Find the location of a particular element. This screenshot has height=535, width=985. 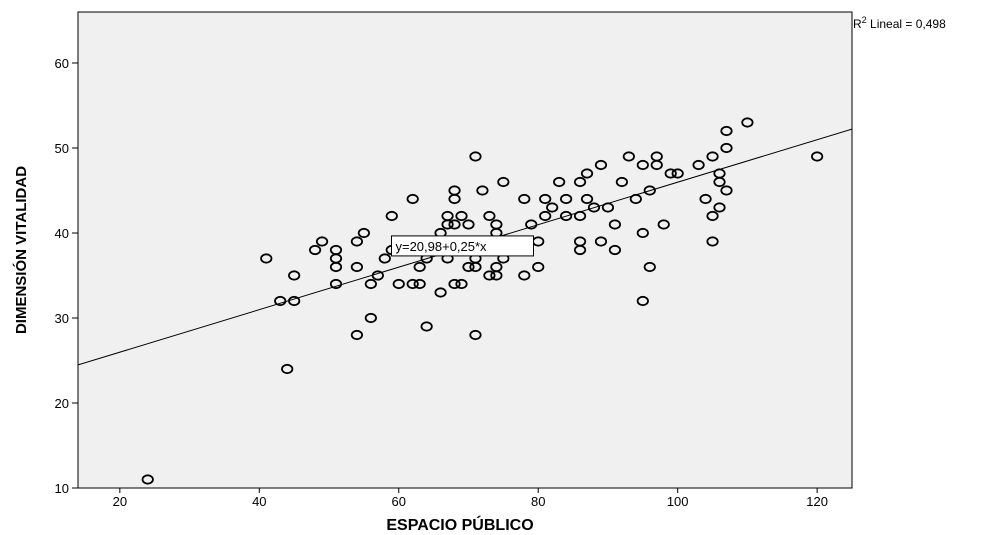

equation-box is located at coordinates (462, 246).